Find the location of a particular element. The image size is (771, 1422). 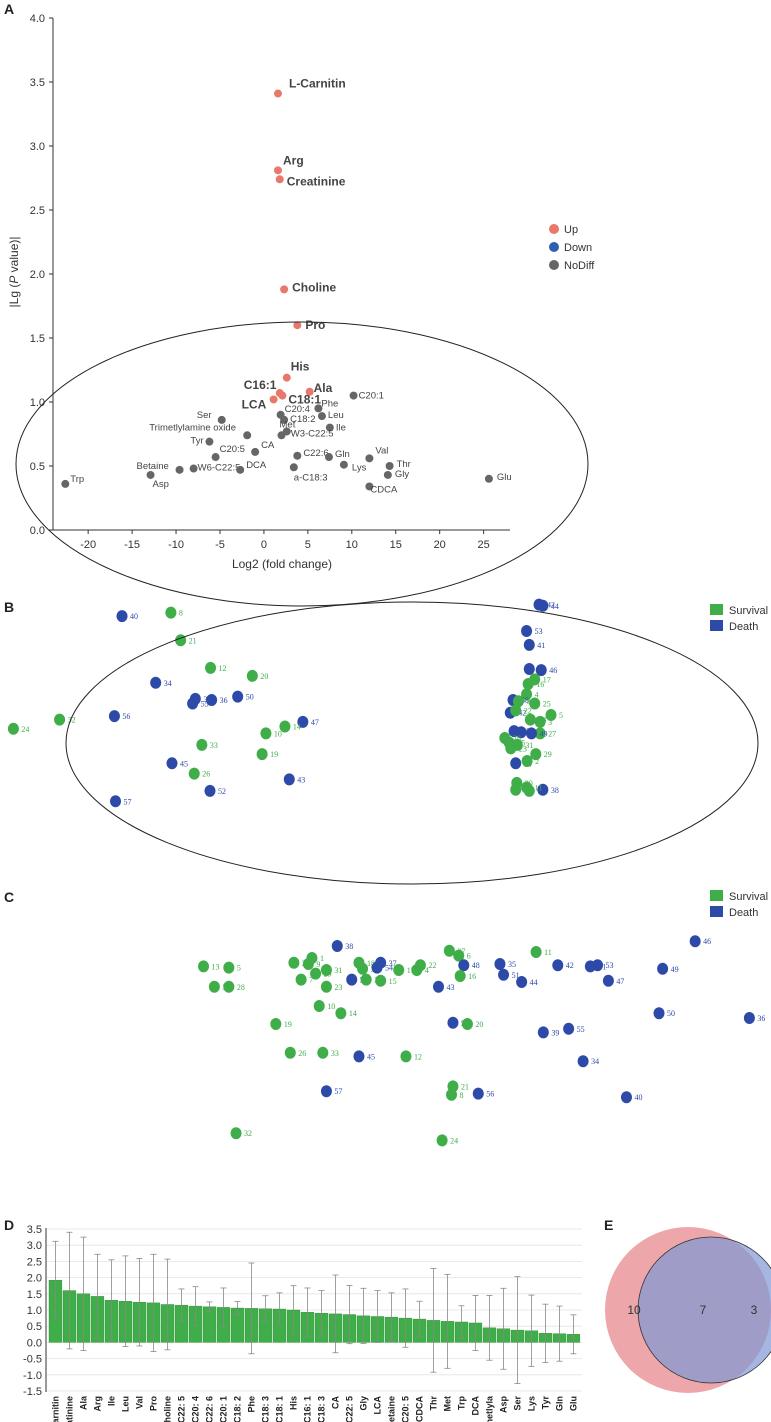

point-betaine is located at coordinates (179, 469).